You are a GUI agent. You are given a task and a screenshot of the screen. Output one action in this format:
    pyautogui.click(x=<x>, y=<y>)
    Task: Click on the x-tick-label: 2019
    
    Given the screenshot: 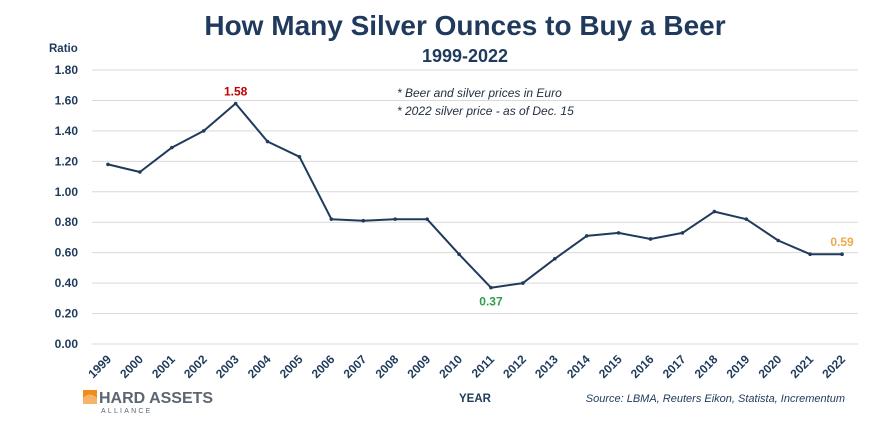 What is the action you would take?
    pyautogui.click(x=738, y=366)
    